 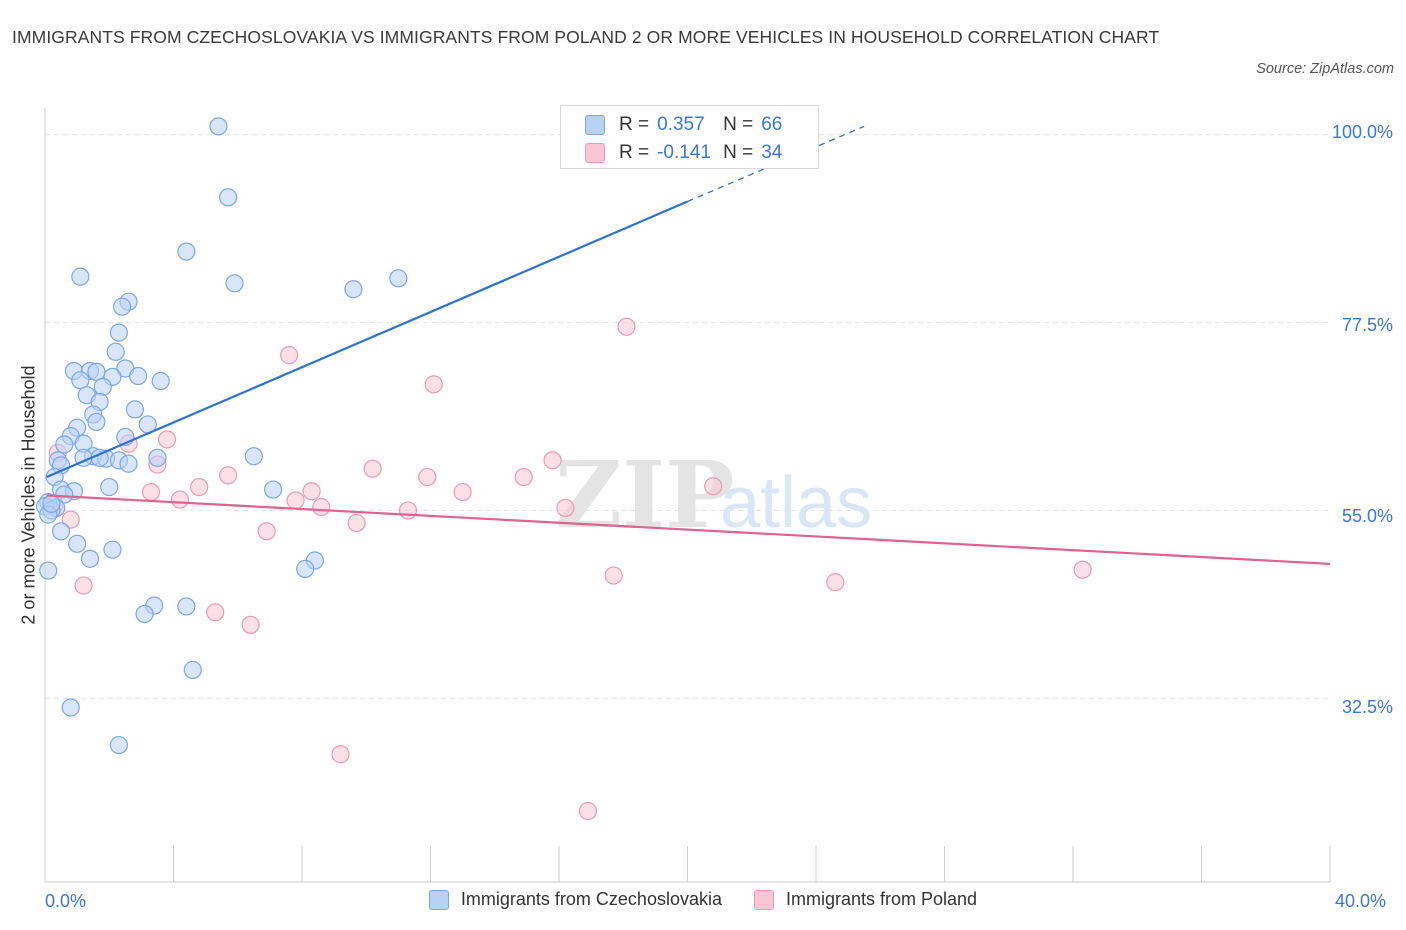 I want to click on r-value: -0.141, so click(x=684, y=152).